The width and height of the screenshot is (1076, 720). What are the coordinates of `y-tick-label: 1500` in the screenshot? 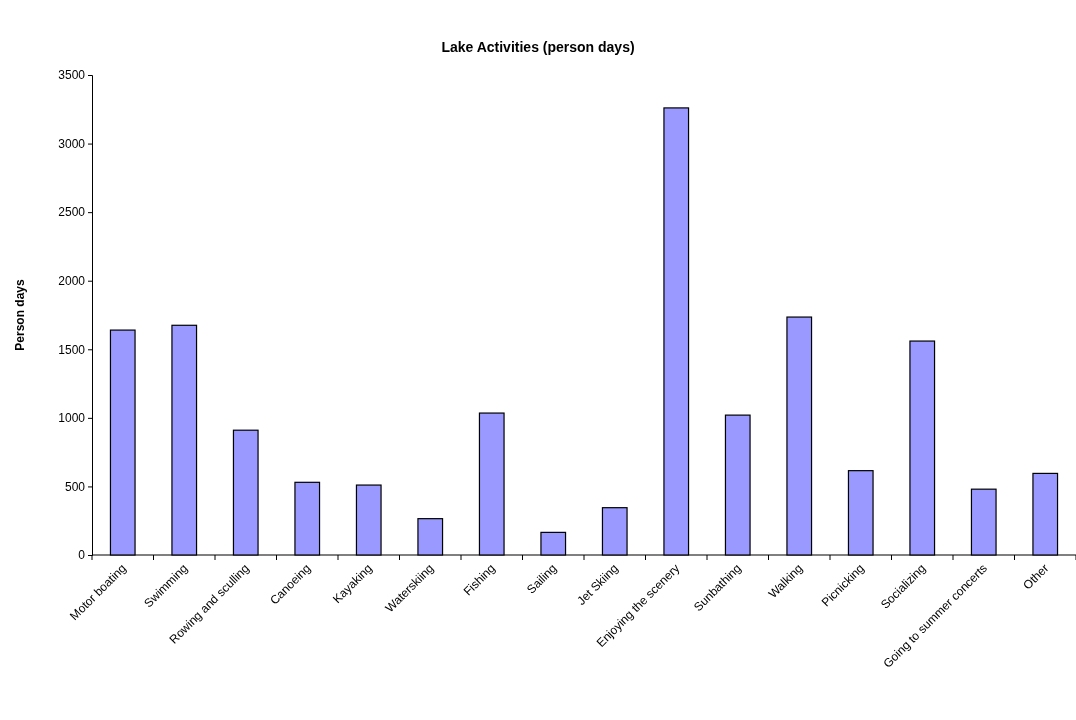 It's located at (72, 349).